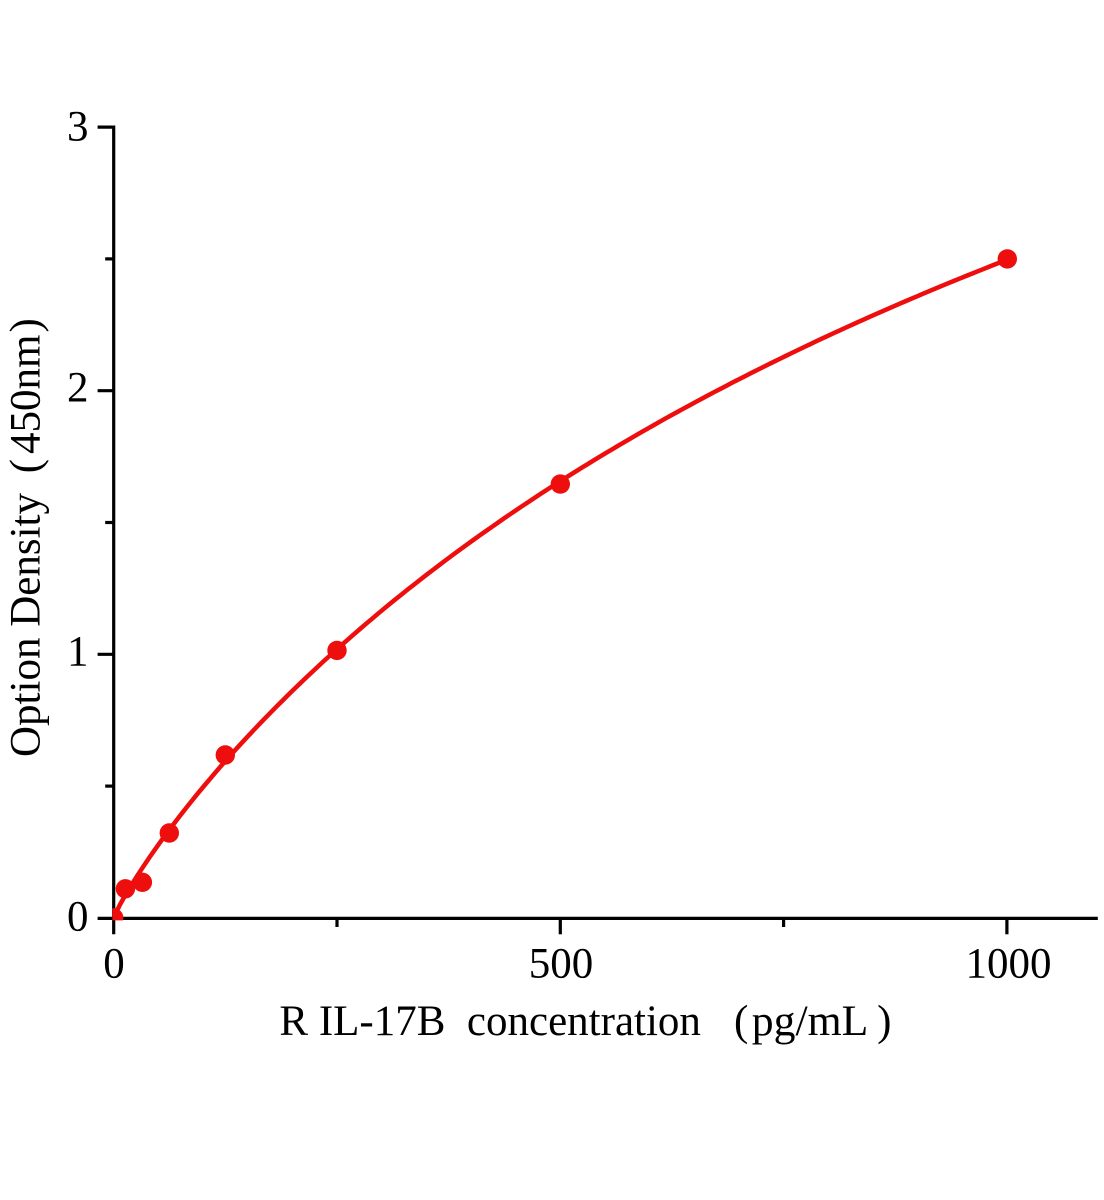  Describe the element at coordinates (561, 964) in the screenshot. I see `svg-text: 500` at that location.